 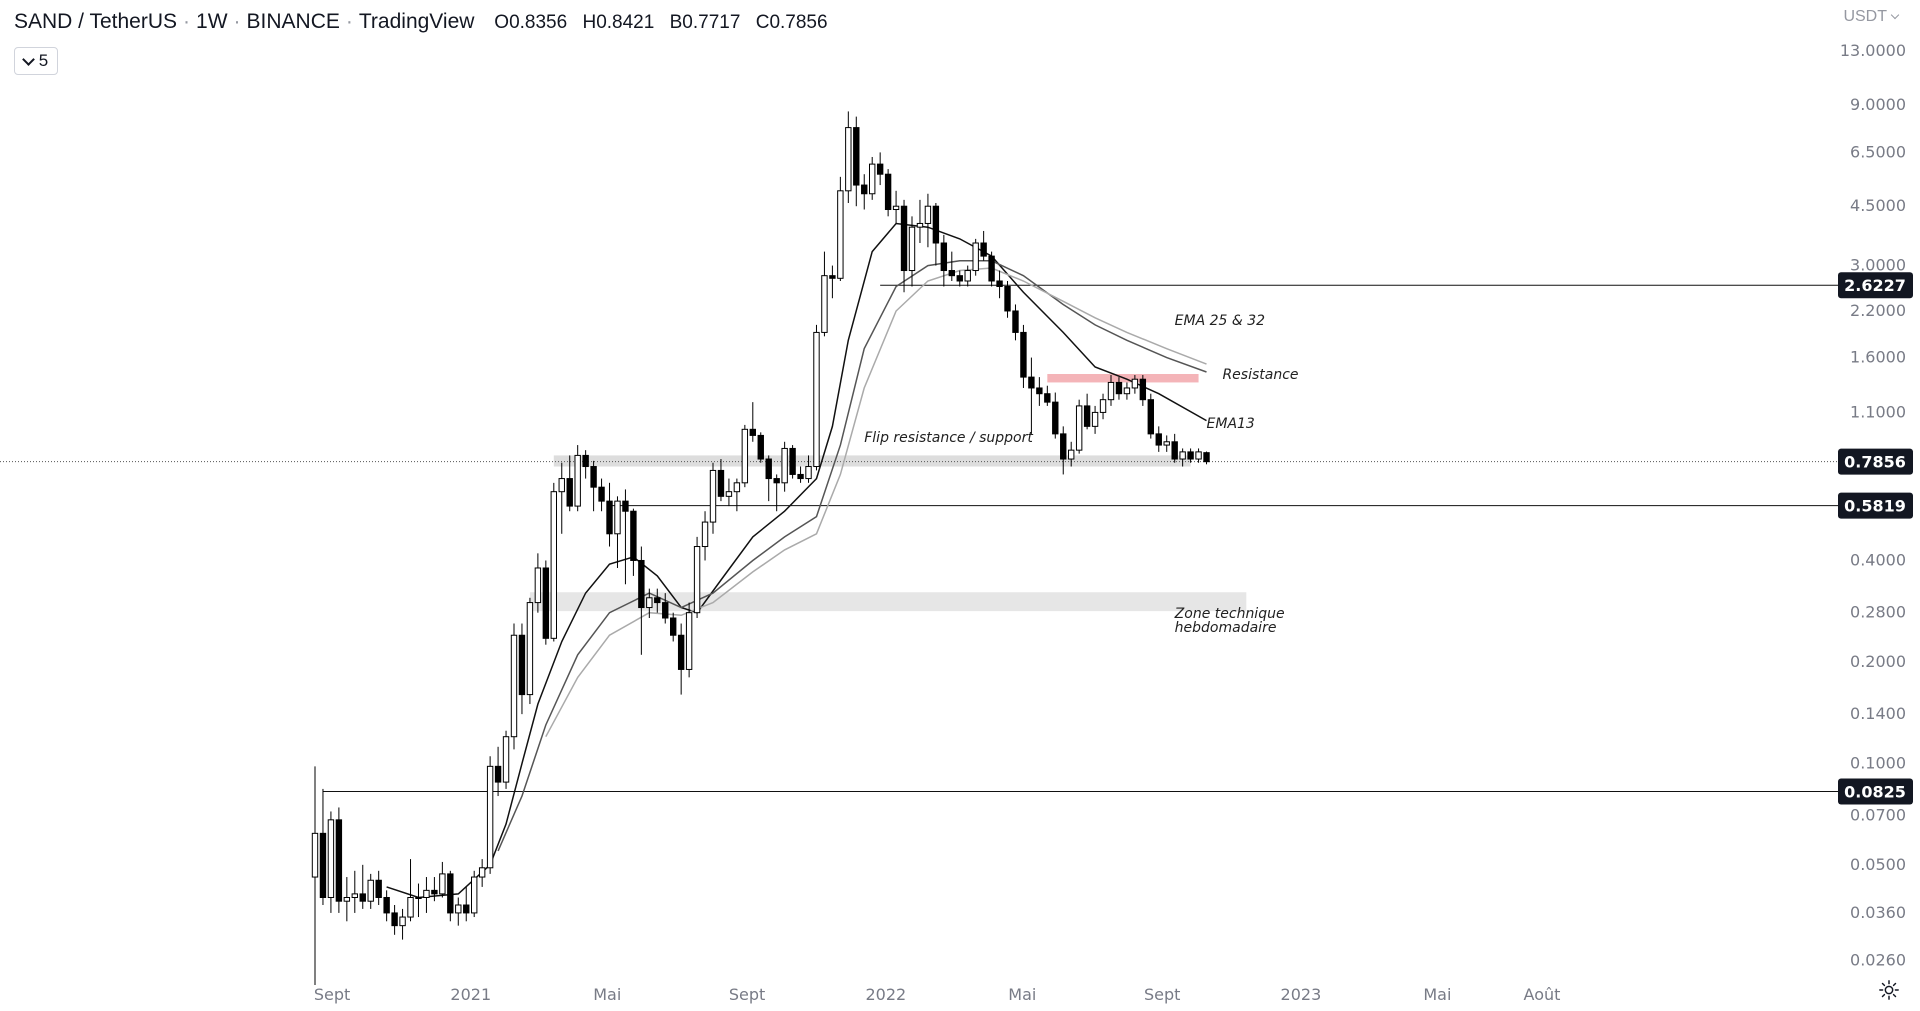 I want to click on price-label: 0.0825, so click(x=1875, y=792).